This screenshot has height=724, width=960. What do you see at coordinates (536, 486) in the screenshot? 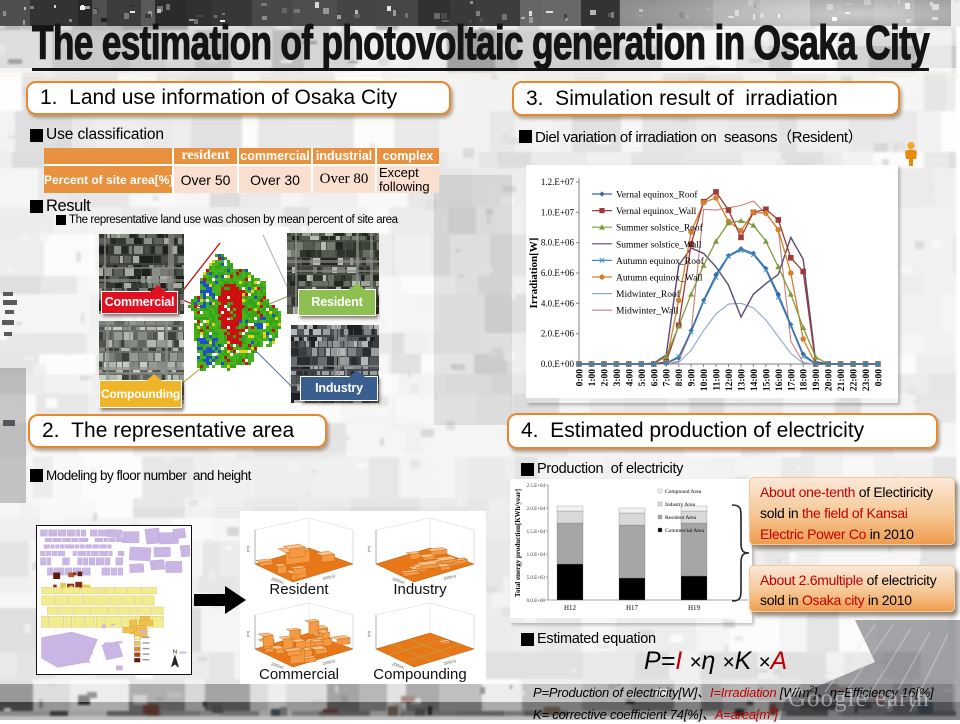
I see `svg-text: 2.5.E+04` at bounding box center [536, 486].